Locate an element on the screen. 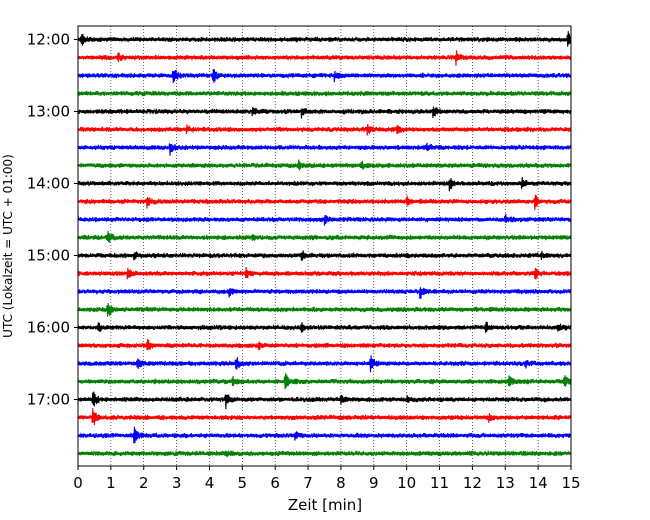  x-tick-label: 7 is located at coordinates (308, 483).